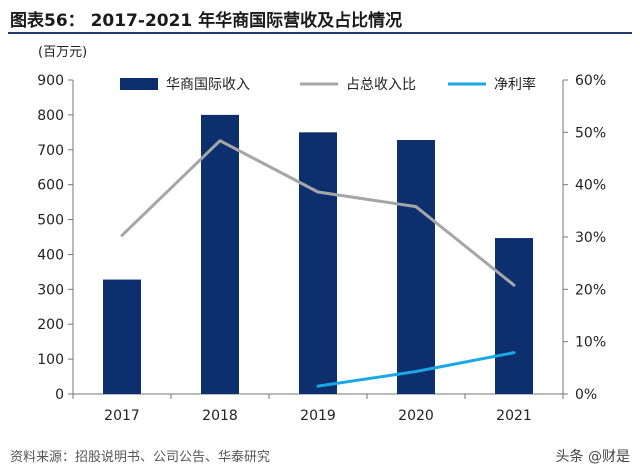 This screenshot has width=640, height=476. I want to click on y-axis-unit-label: (百万元), so click(62, 52).